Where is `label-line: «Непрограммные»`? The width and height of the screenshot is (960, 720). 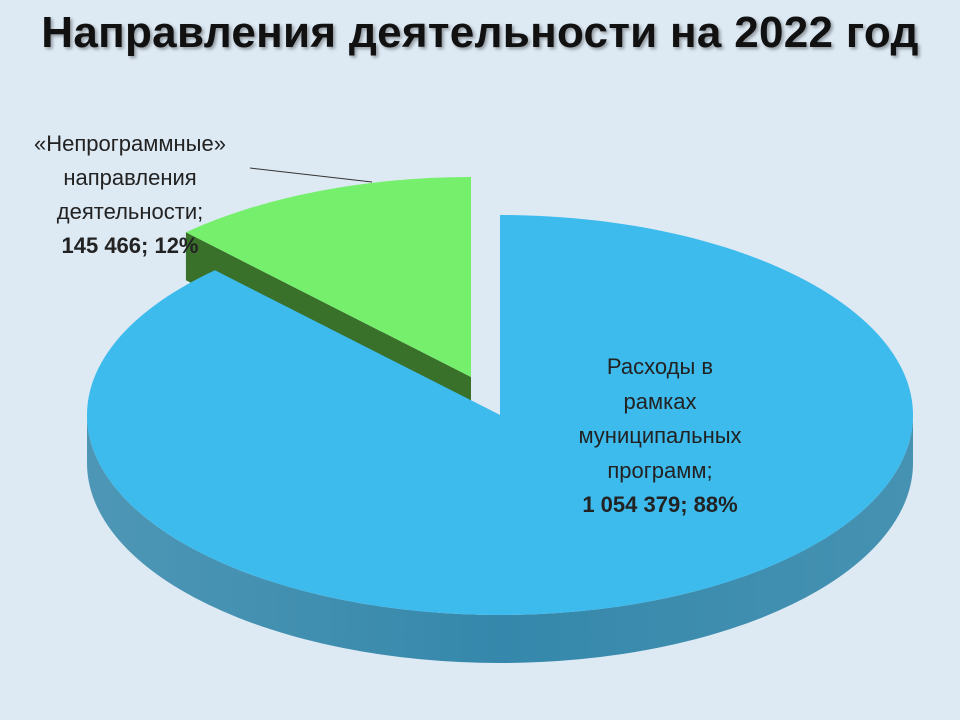
label-line: «Непрограммные» is located at coordinates (130, 143).